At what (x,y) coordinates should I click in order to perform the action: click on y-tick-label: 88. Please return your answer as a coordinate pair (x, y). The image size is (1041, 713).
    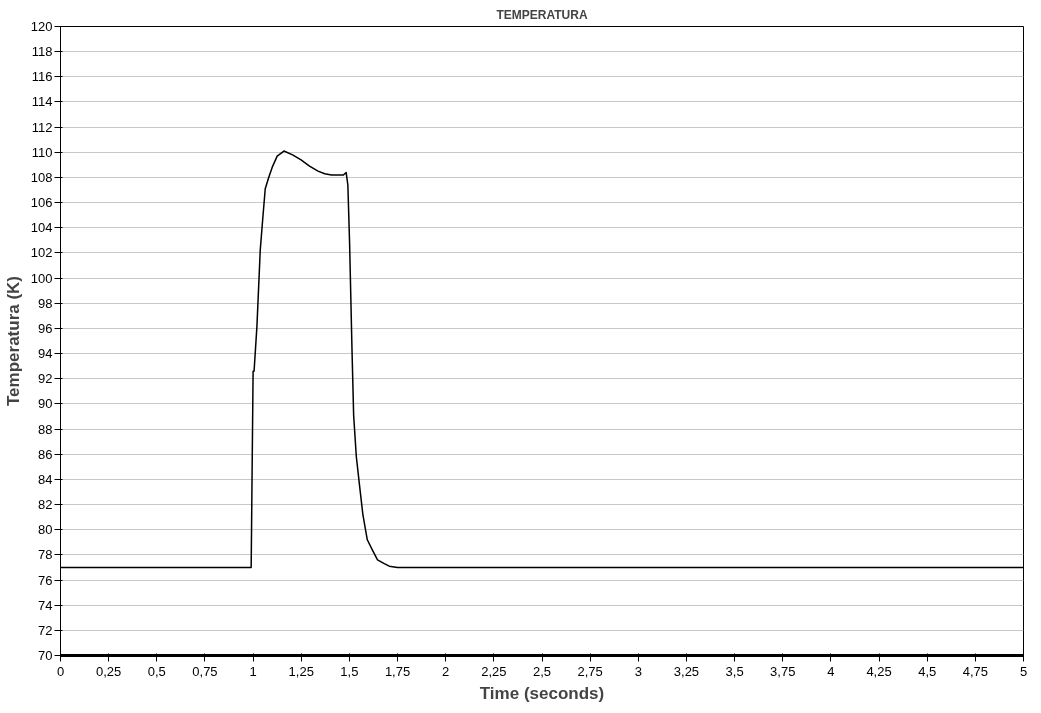
    Looking at the image, I should click on (45, 429).